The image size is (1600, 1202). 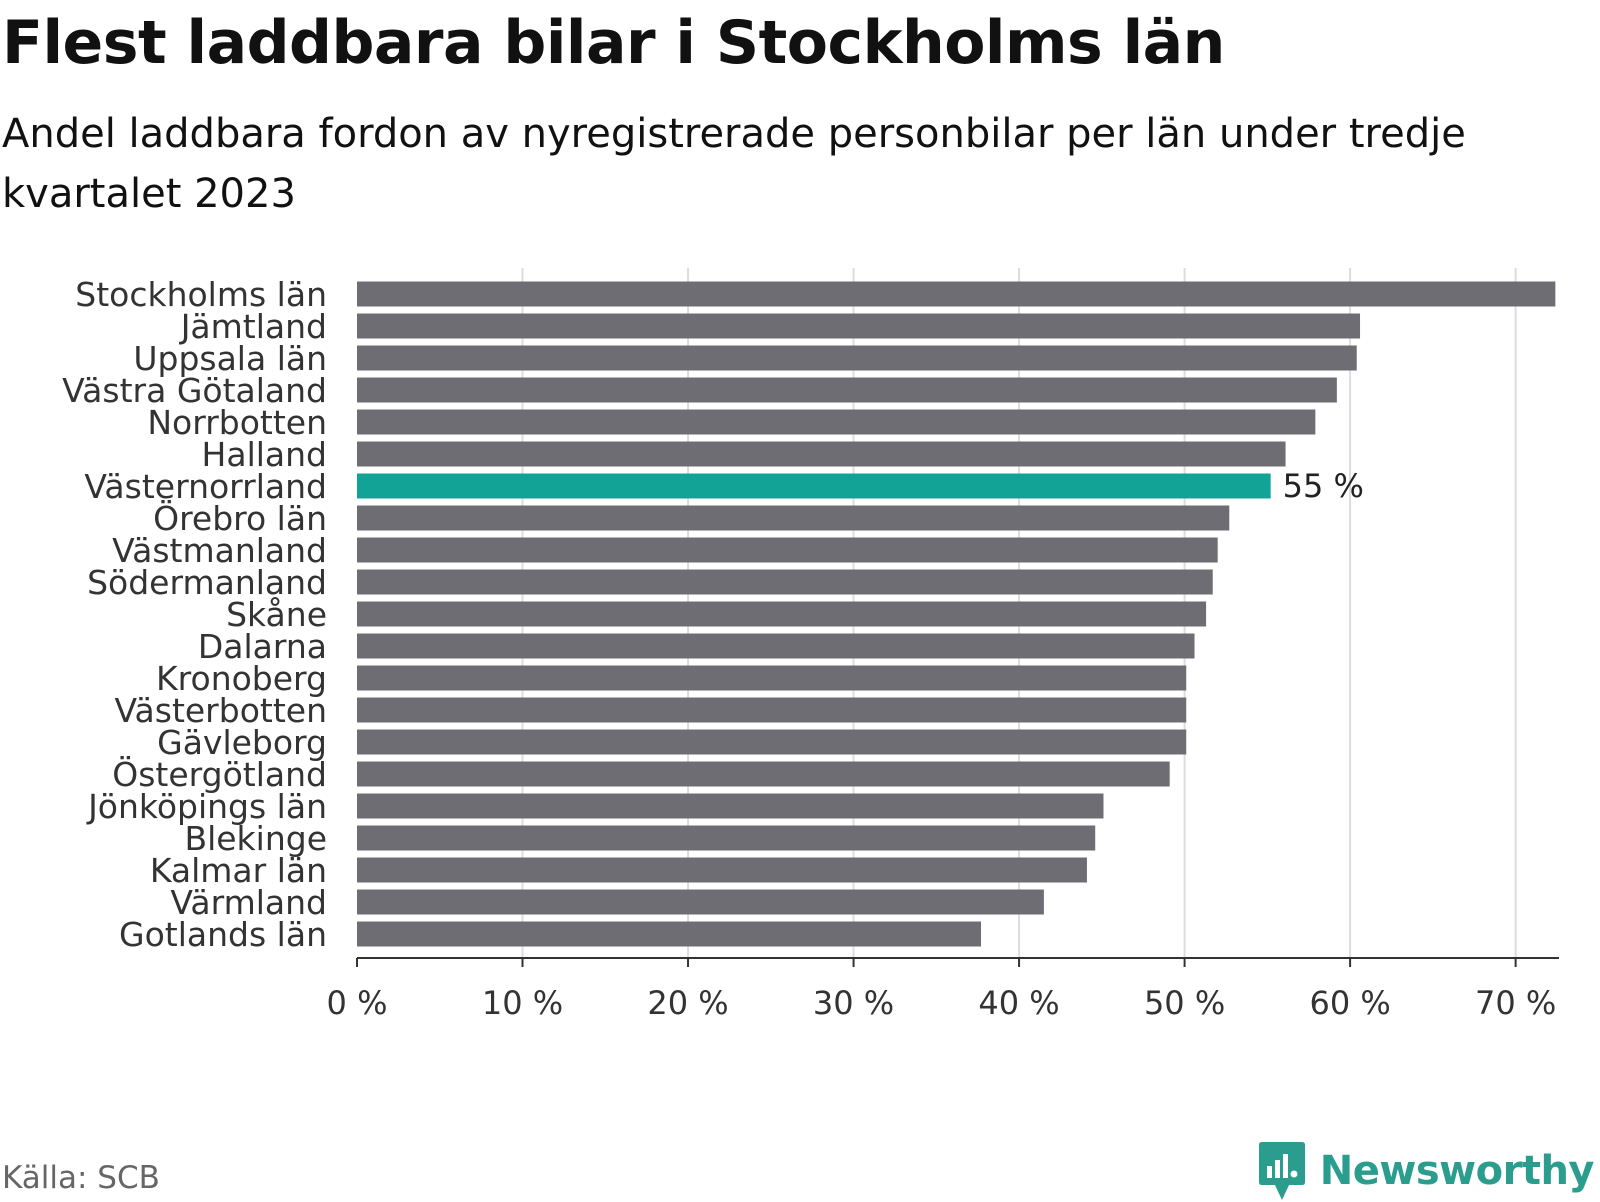 I want to click on category-label: Gotlands län, so click(x=223, y=934).